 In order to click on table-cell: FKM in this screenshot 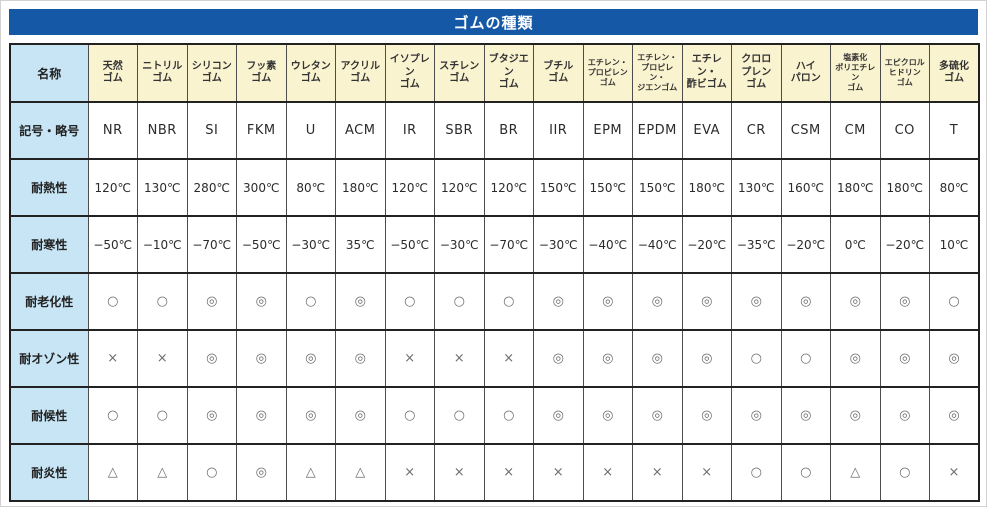, I will do `click(261, 130)`.